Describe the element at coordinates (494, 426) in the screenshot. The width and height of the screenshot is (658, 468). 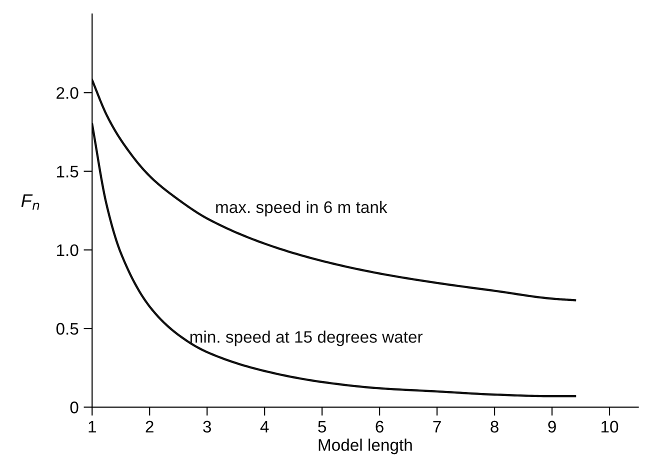
I see `x-tick-label: 8` at that location.